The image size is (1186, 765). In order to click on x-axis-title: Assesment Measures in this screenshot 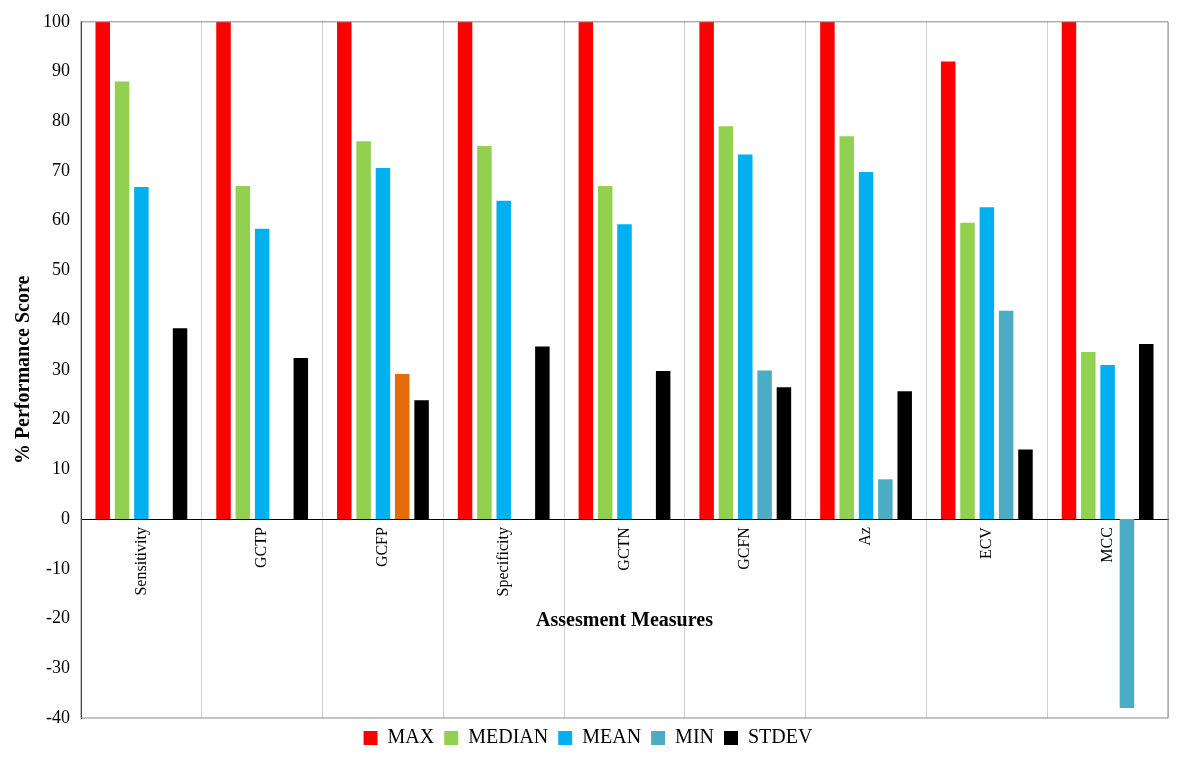, I will do `click(625, 618)`.